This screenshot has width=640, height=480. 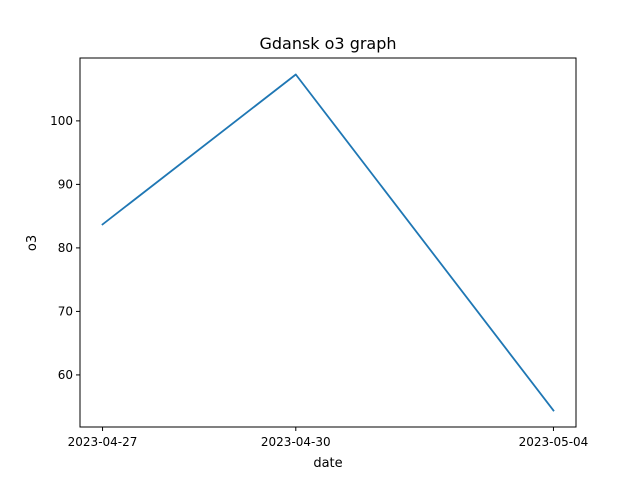 What do you see at coordinates (32, 243) in the screenshot?
I see `y-axis-label: o3` at bounding box center [32, 243].